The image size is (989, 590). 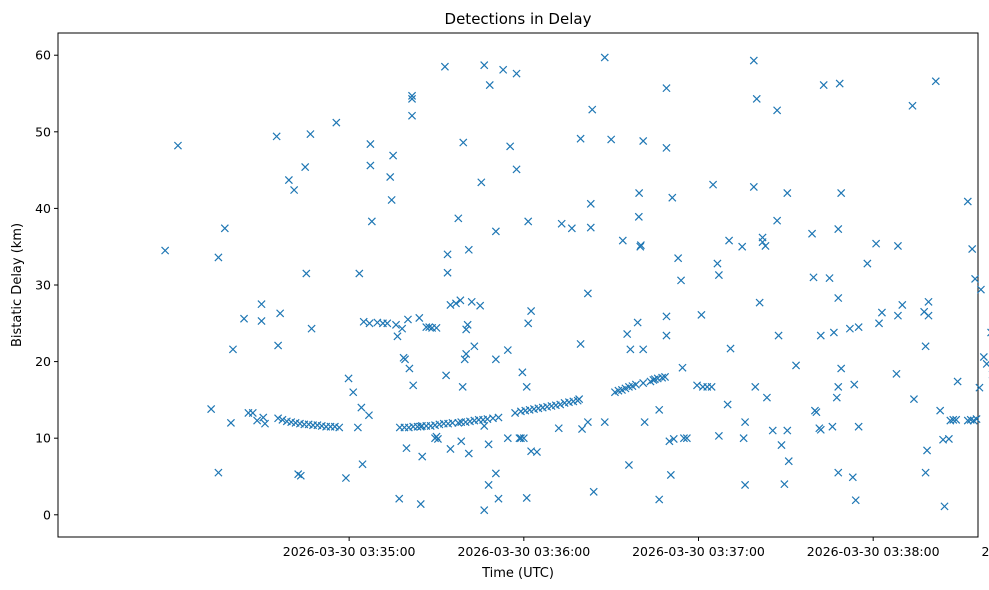 I want to click on x-axis-label: Time (UTC), so click(x=517, y=573).